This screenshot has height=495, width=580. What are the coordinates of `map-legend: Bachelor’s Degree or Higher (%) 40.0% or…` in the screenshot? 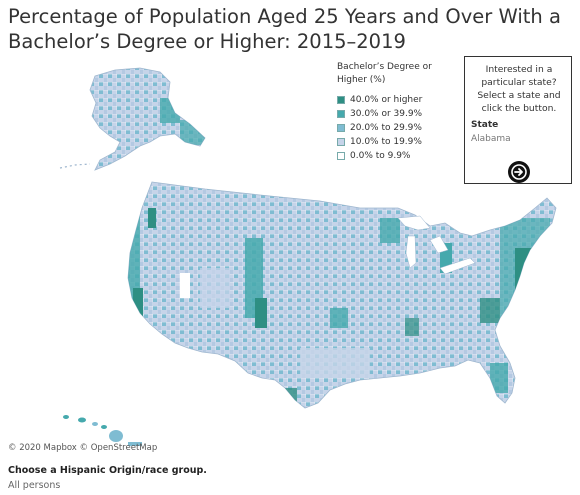 It's located at (397, 112).